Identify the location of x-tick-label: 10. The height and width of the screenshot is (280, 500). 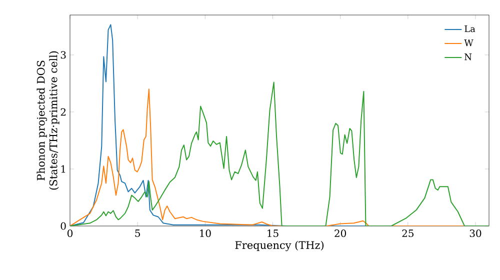
(205, 234).